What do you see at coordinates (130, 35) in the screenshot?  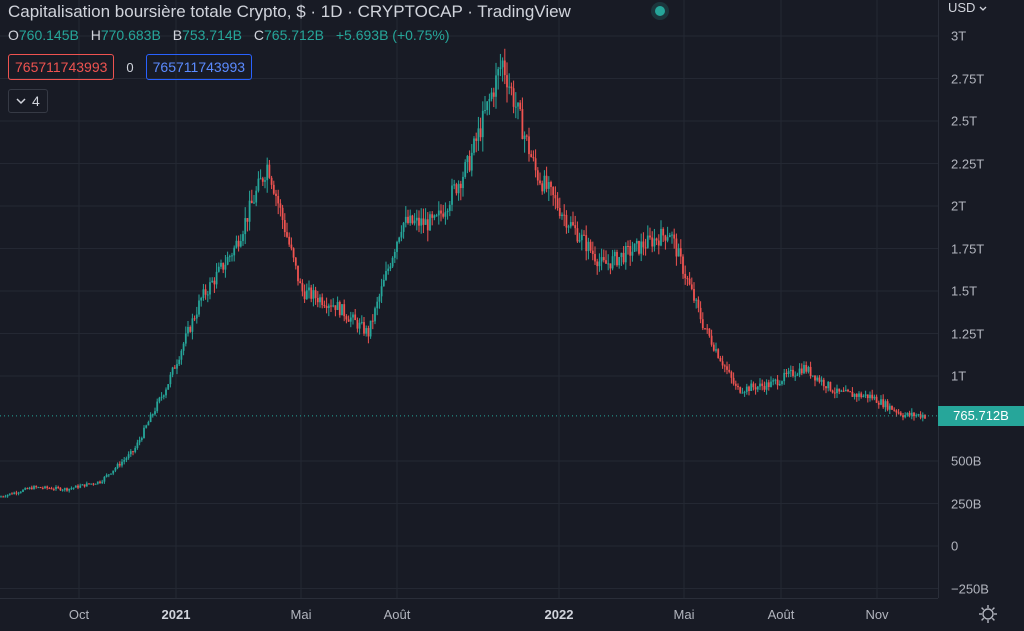 I see `high-value: 770.683B` at bounding box center [130, 35].